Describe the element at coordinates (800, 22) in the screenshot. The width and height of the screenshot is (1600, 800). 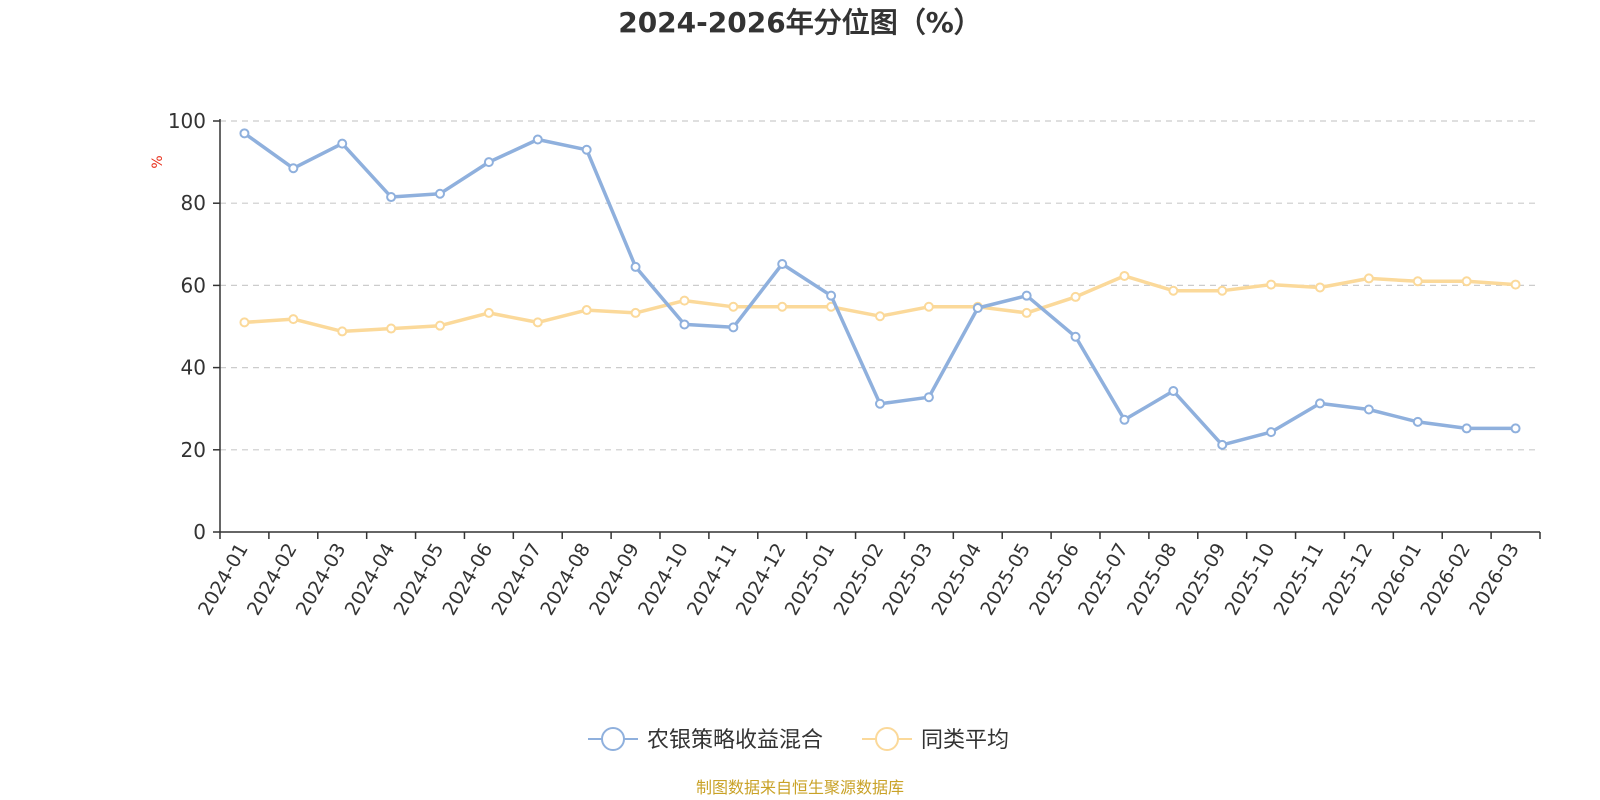
I see `chart-title: 2024-2026年分位图（%）` at that location.